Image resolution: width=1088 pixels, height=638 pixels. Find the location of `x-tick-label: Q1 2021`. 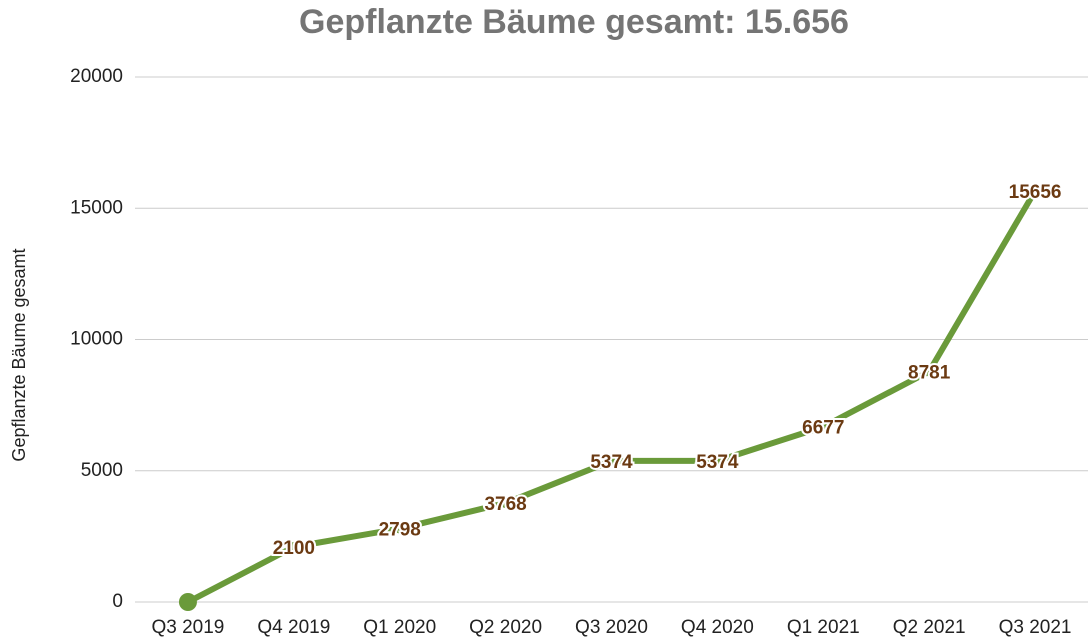

x-tick-label: Q1 2021 is located at coordinates (823, 627).